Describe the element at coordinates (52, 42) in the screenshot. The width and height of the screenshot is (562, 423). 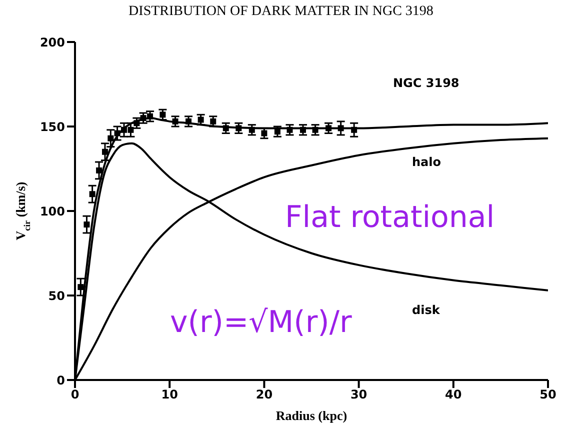
I see `y-tick-label: 200` at that location.